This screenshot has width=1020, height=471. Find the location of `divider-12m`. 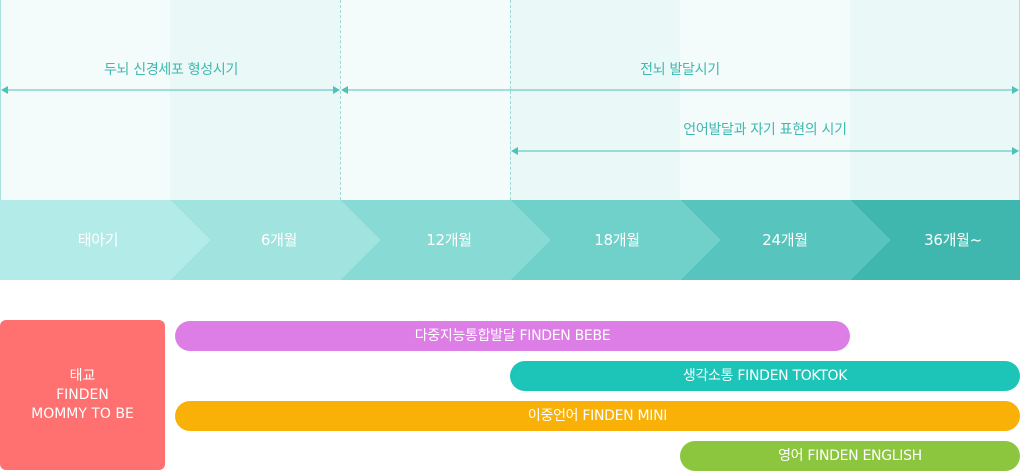

divider-12m is located at coordinates (340, 100).